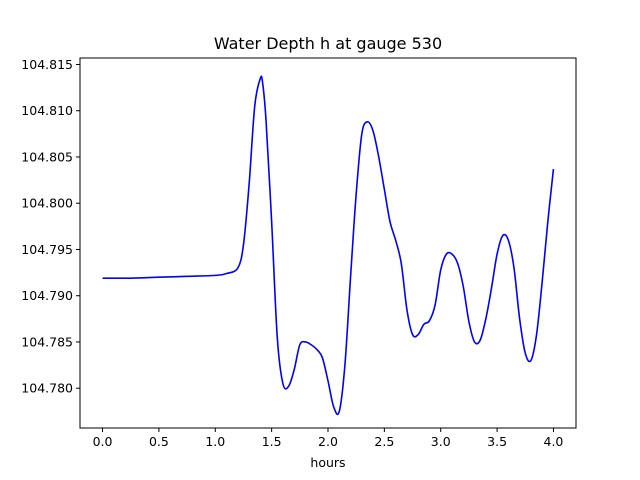 This screenshot has width=640, height=480. Describe the element at coordinates (327, 462) in the screenshot. I see `x-axis-label: hours` at that location.